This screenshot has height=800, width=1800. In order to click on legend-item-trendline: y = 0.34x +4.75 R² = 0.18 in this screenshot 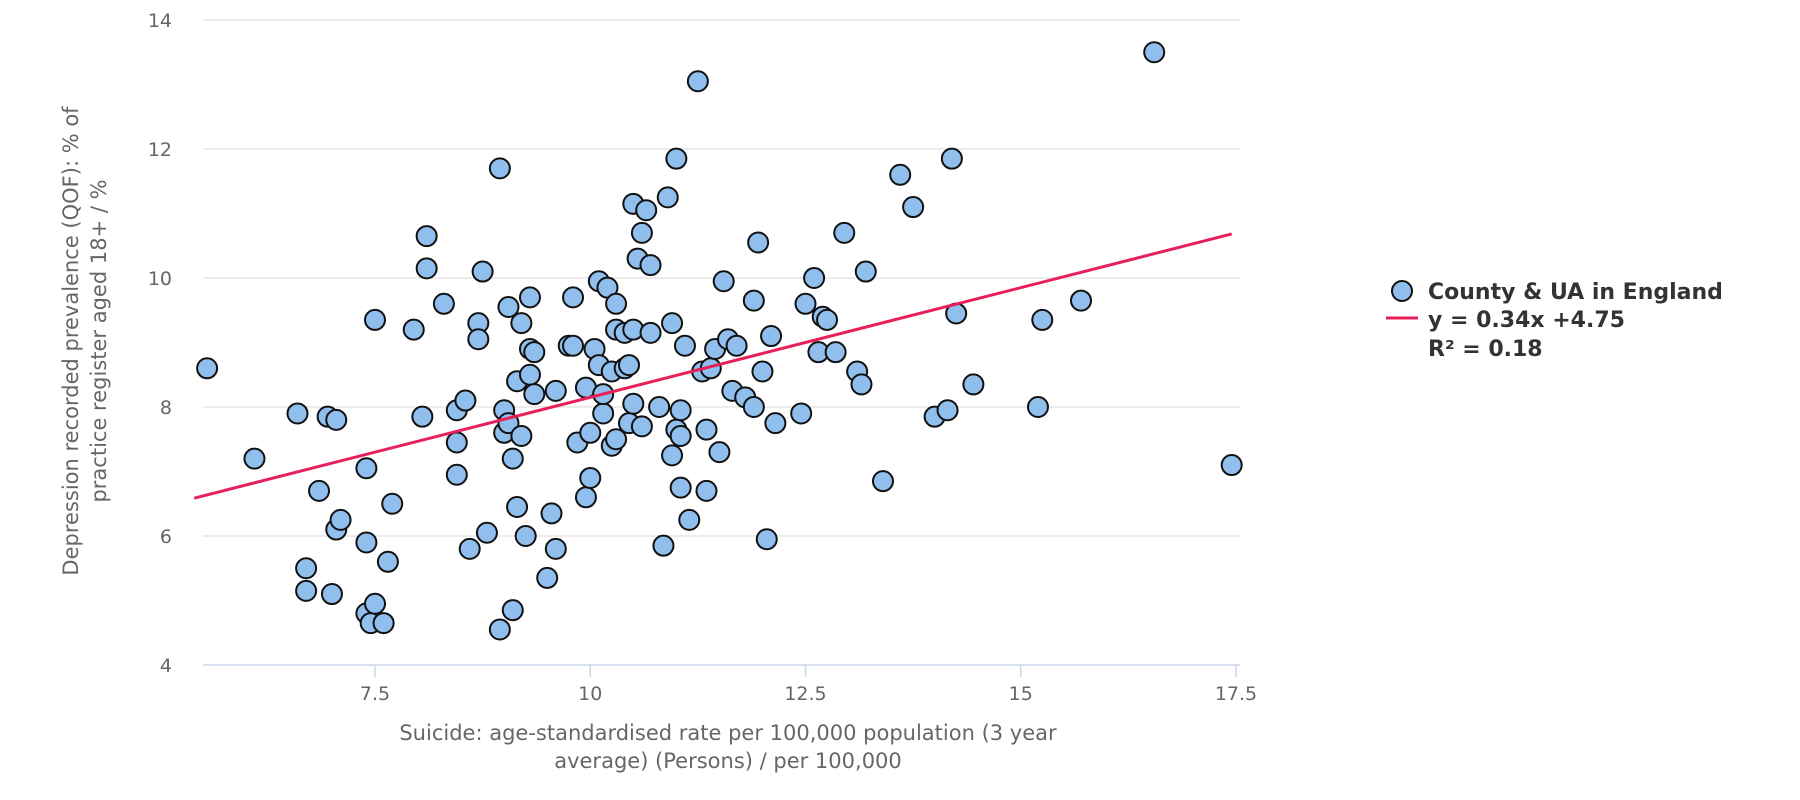, I will do `click(1505, 335)`.